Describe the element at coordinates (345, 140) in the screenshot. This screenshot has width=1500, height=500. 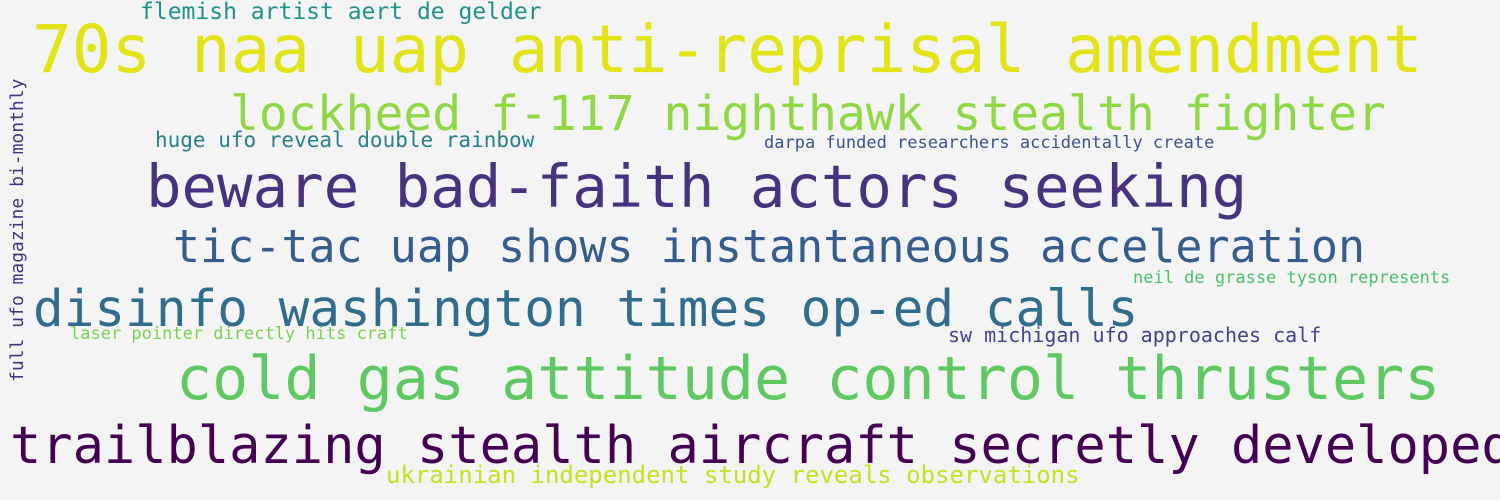
I see `word-huge-ufo-reveal-double-rainbow: huge ufo reveal double rainbow` at that location.